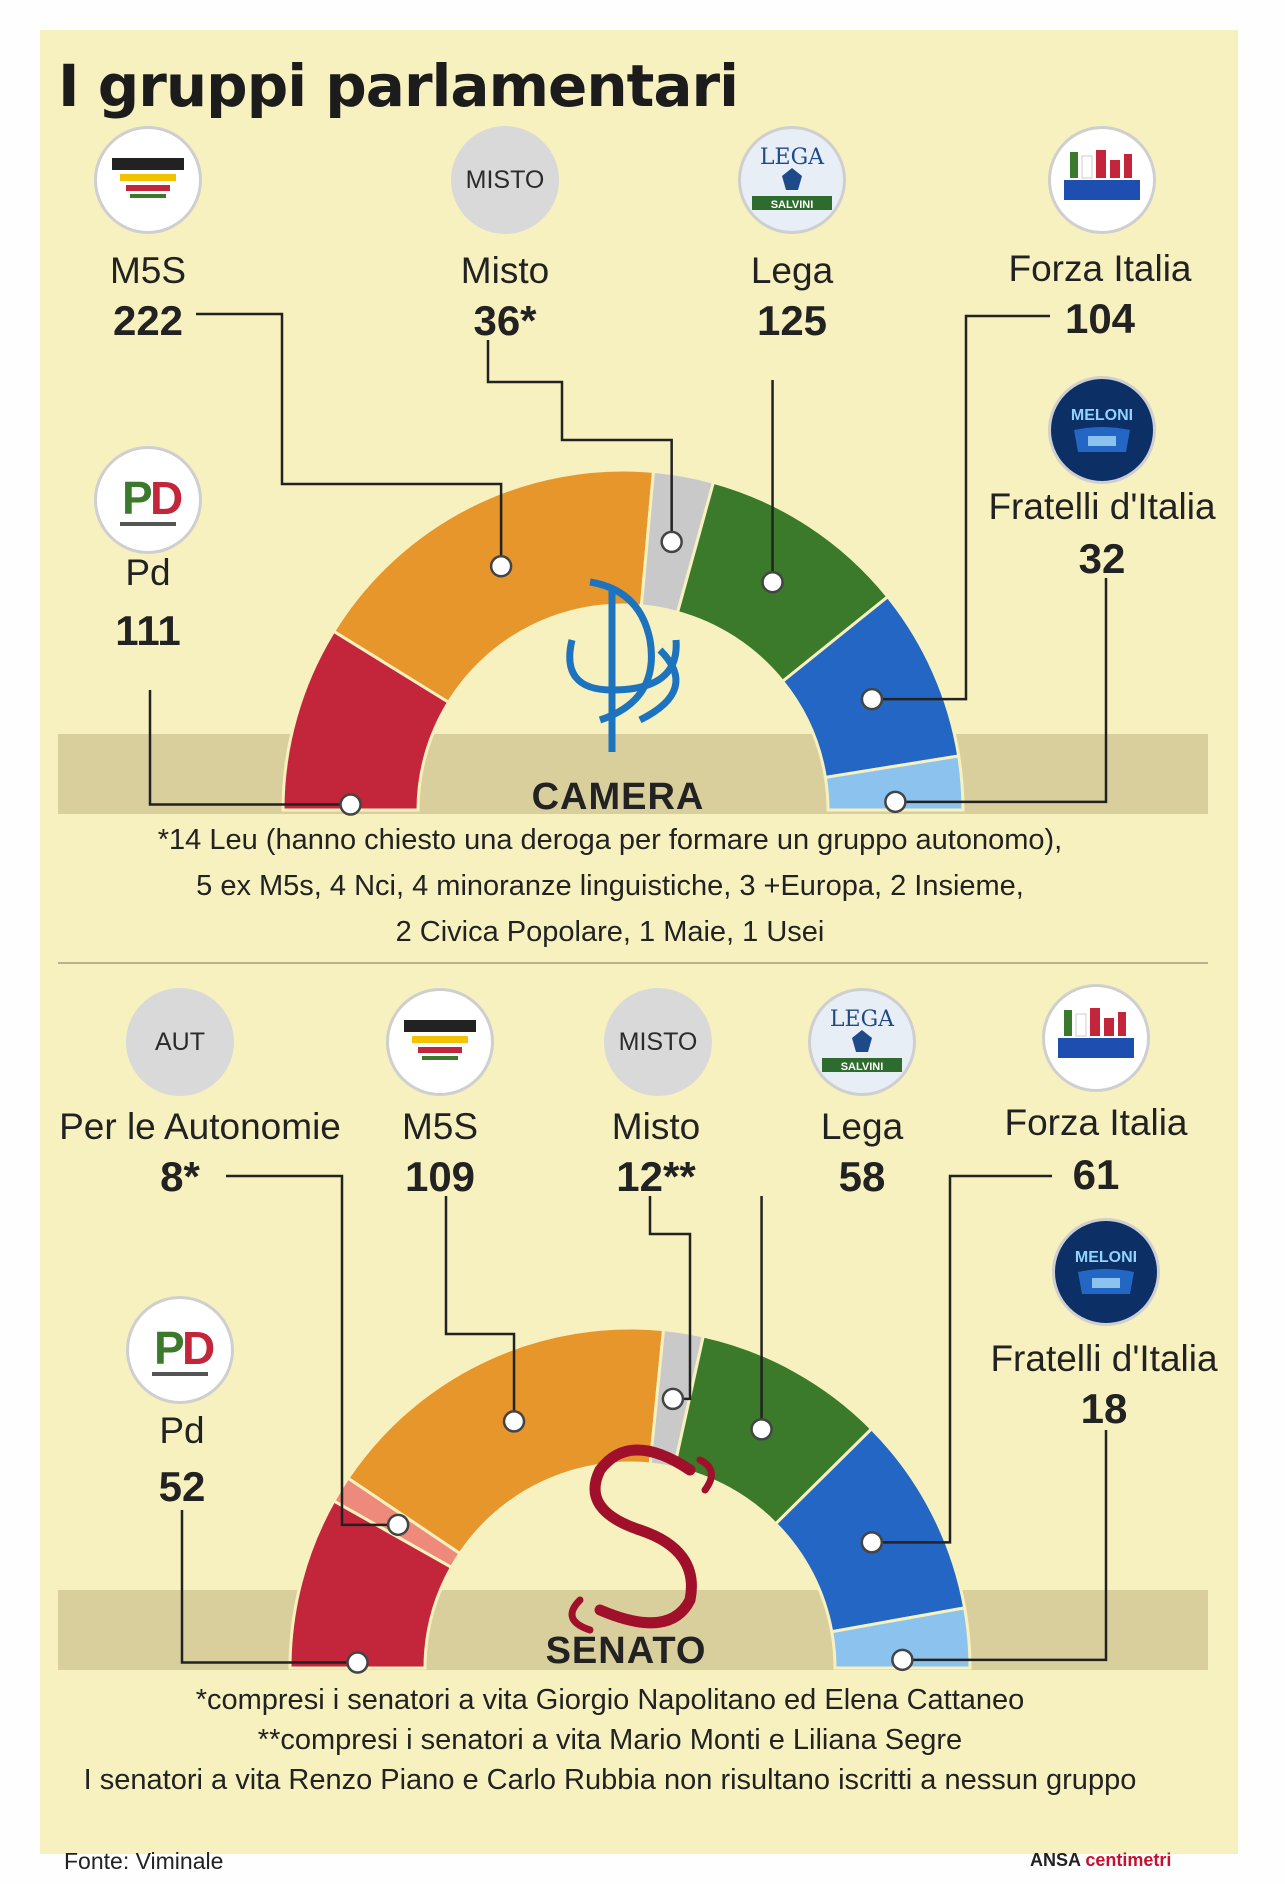 Image resolution: width=1285 pixels, height=1884 pixels. What do you see at coordinates (656, 1176) in the screenshot?
I see `senato-misto-count: 12**` at bounding box center [656, 1176].